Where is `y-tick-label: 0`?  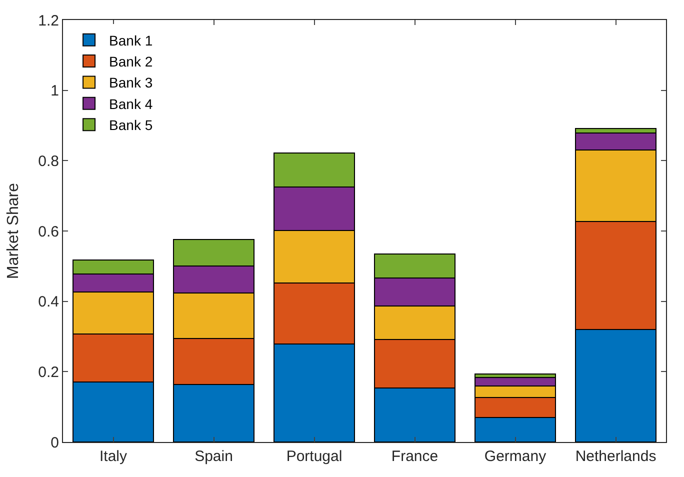 y-tick-label: 0 is located at coordinates (54, 443).